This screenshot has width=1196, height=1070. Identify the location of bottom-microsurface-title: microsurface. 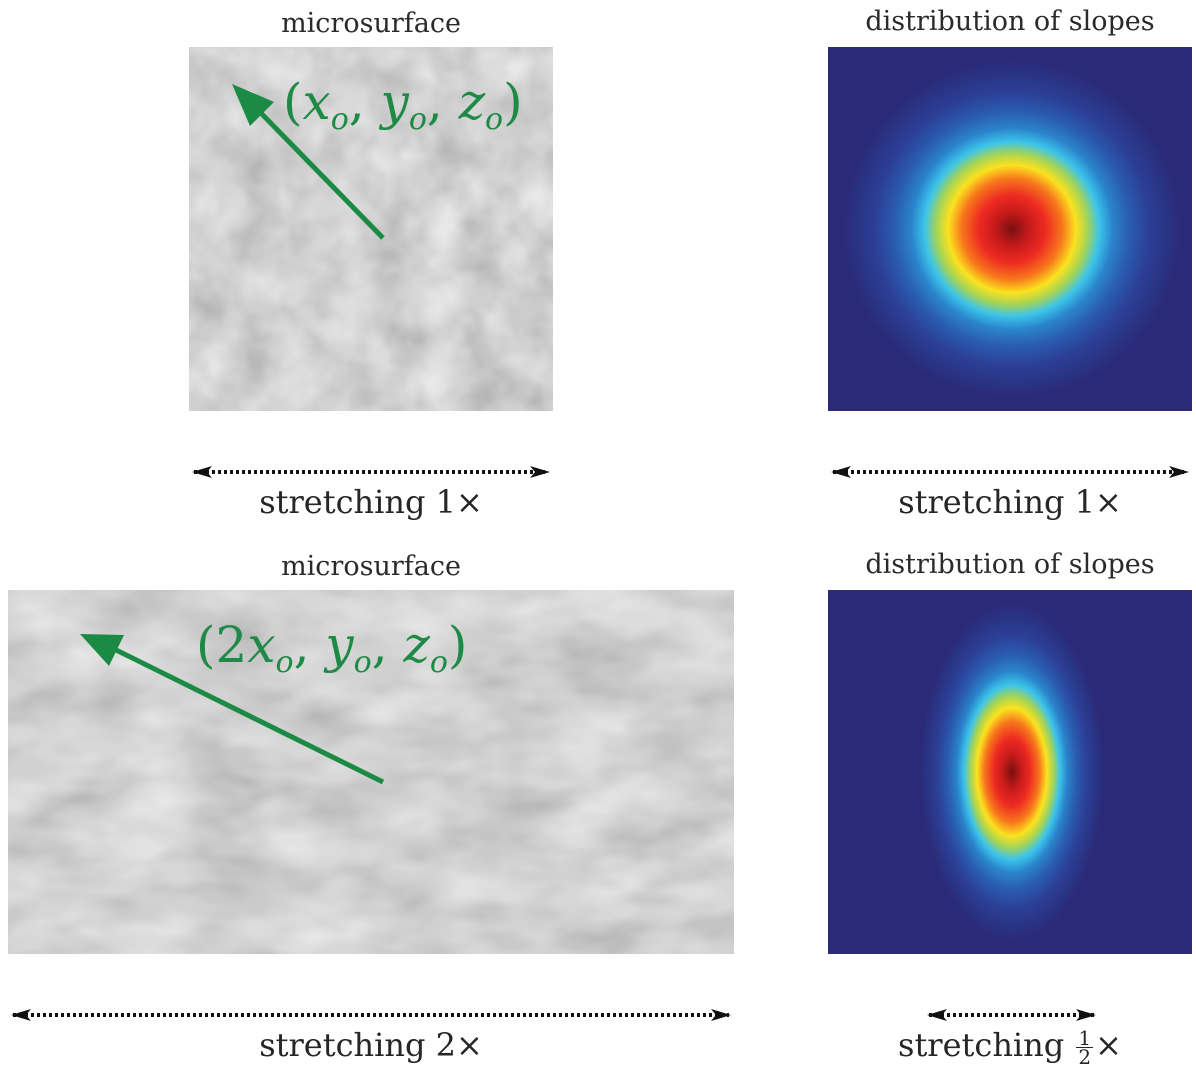
(371, 566).